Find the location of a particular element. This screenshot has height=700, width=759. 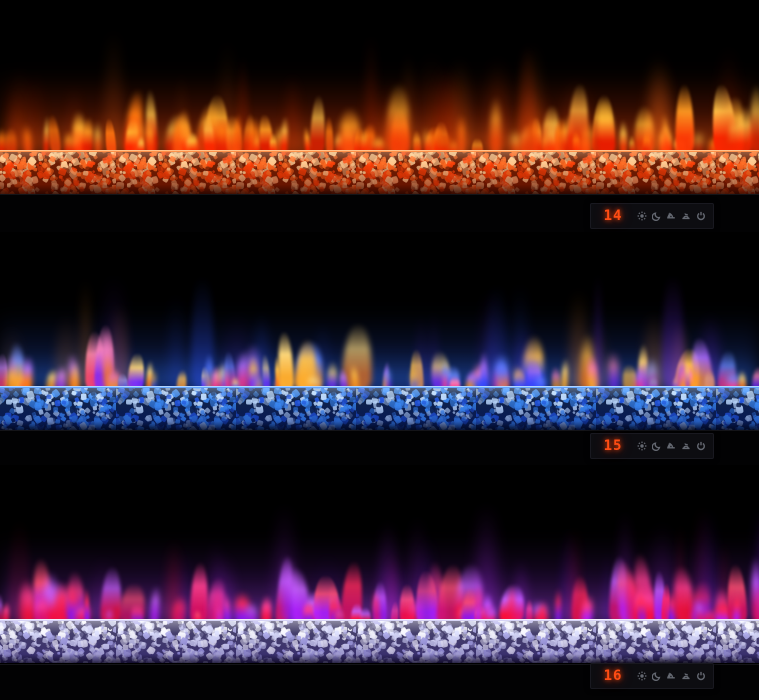

control-panel-3: 16 is located at coordinates (652, 676).